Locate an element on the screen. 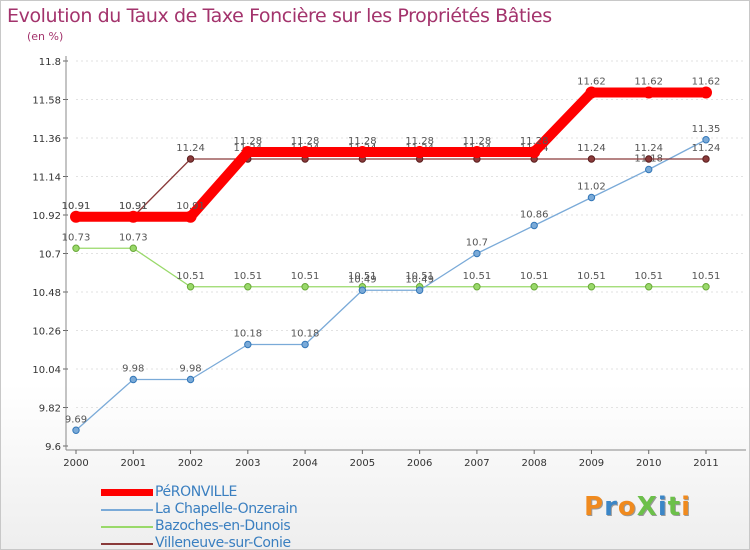 The image size is (750, 550). logo-letter: t is located at coordinates (674, 507).